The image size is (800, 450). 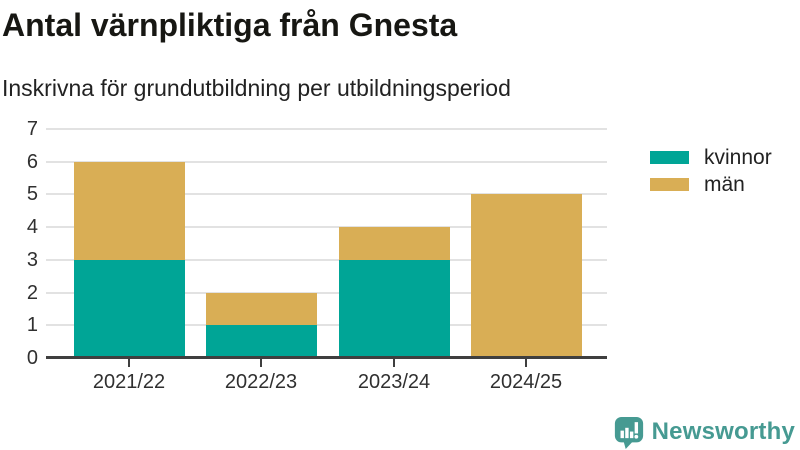 I want to click on y-tick-label-2: 2, so click(x=32, y=292).